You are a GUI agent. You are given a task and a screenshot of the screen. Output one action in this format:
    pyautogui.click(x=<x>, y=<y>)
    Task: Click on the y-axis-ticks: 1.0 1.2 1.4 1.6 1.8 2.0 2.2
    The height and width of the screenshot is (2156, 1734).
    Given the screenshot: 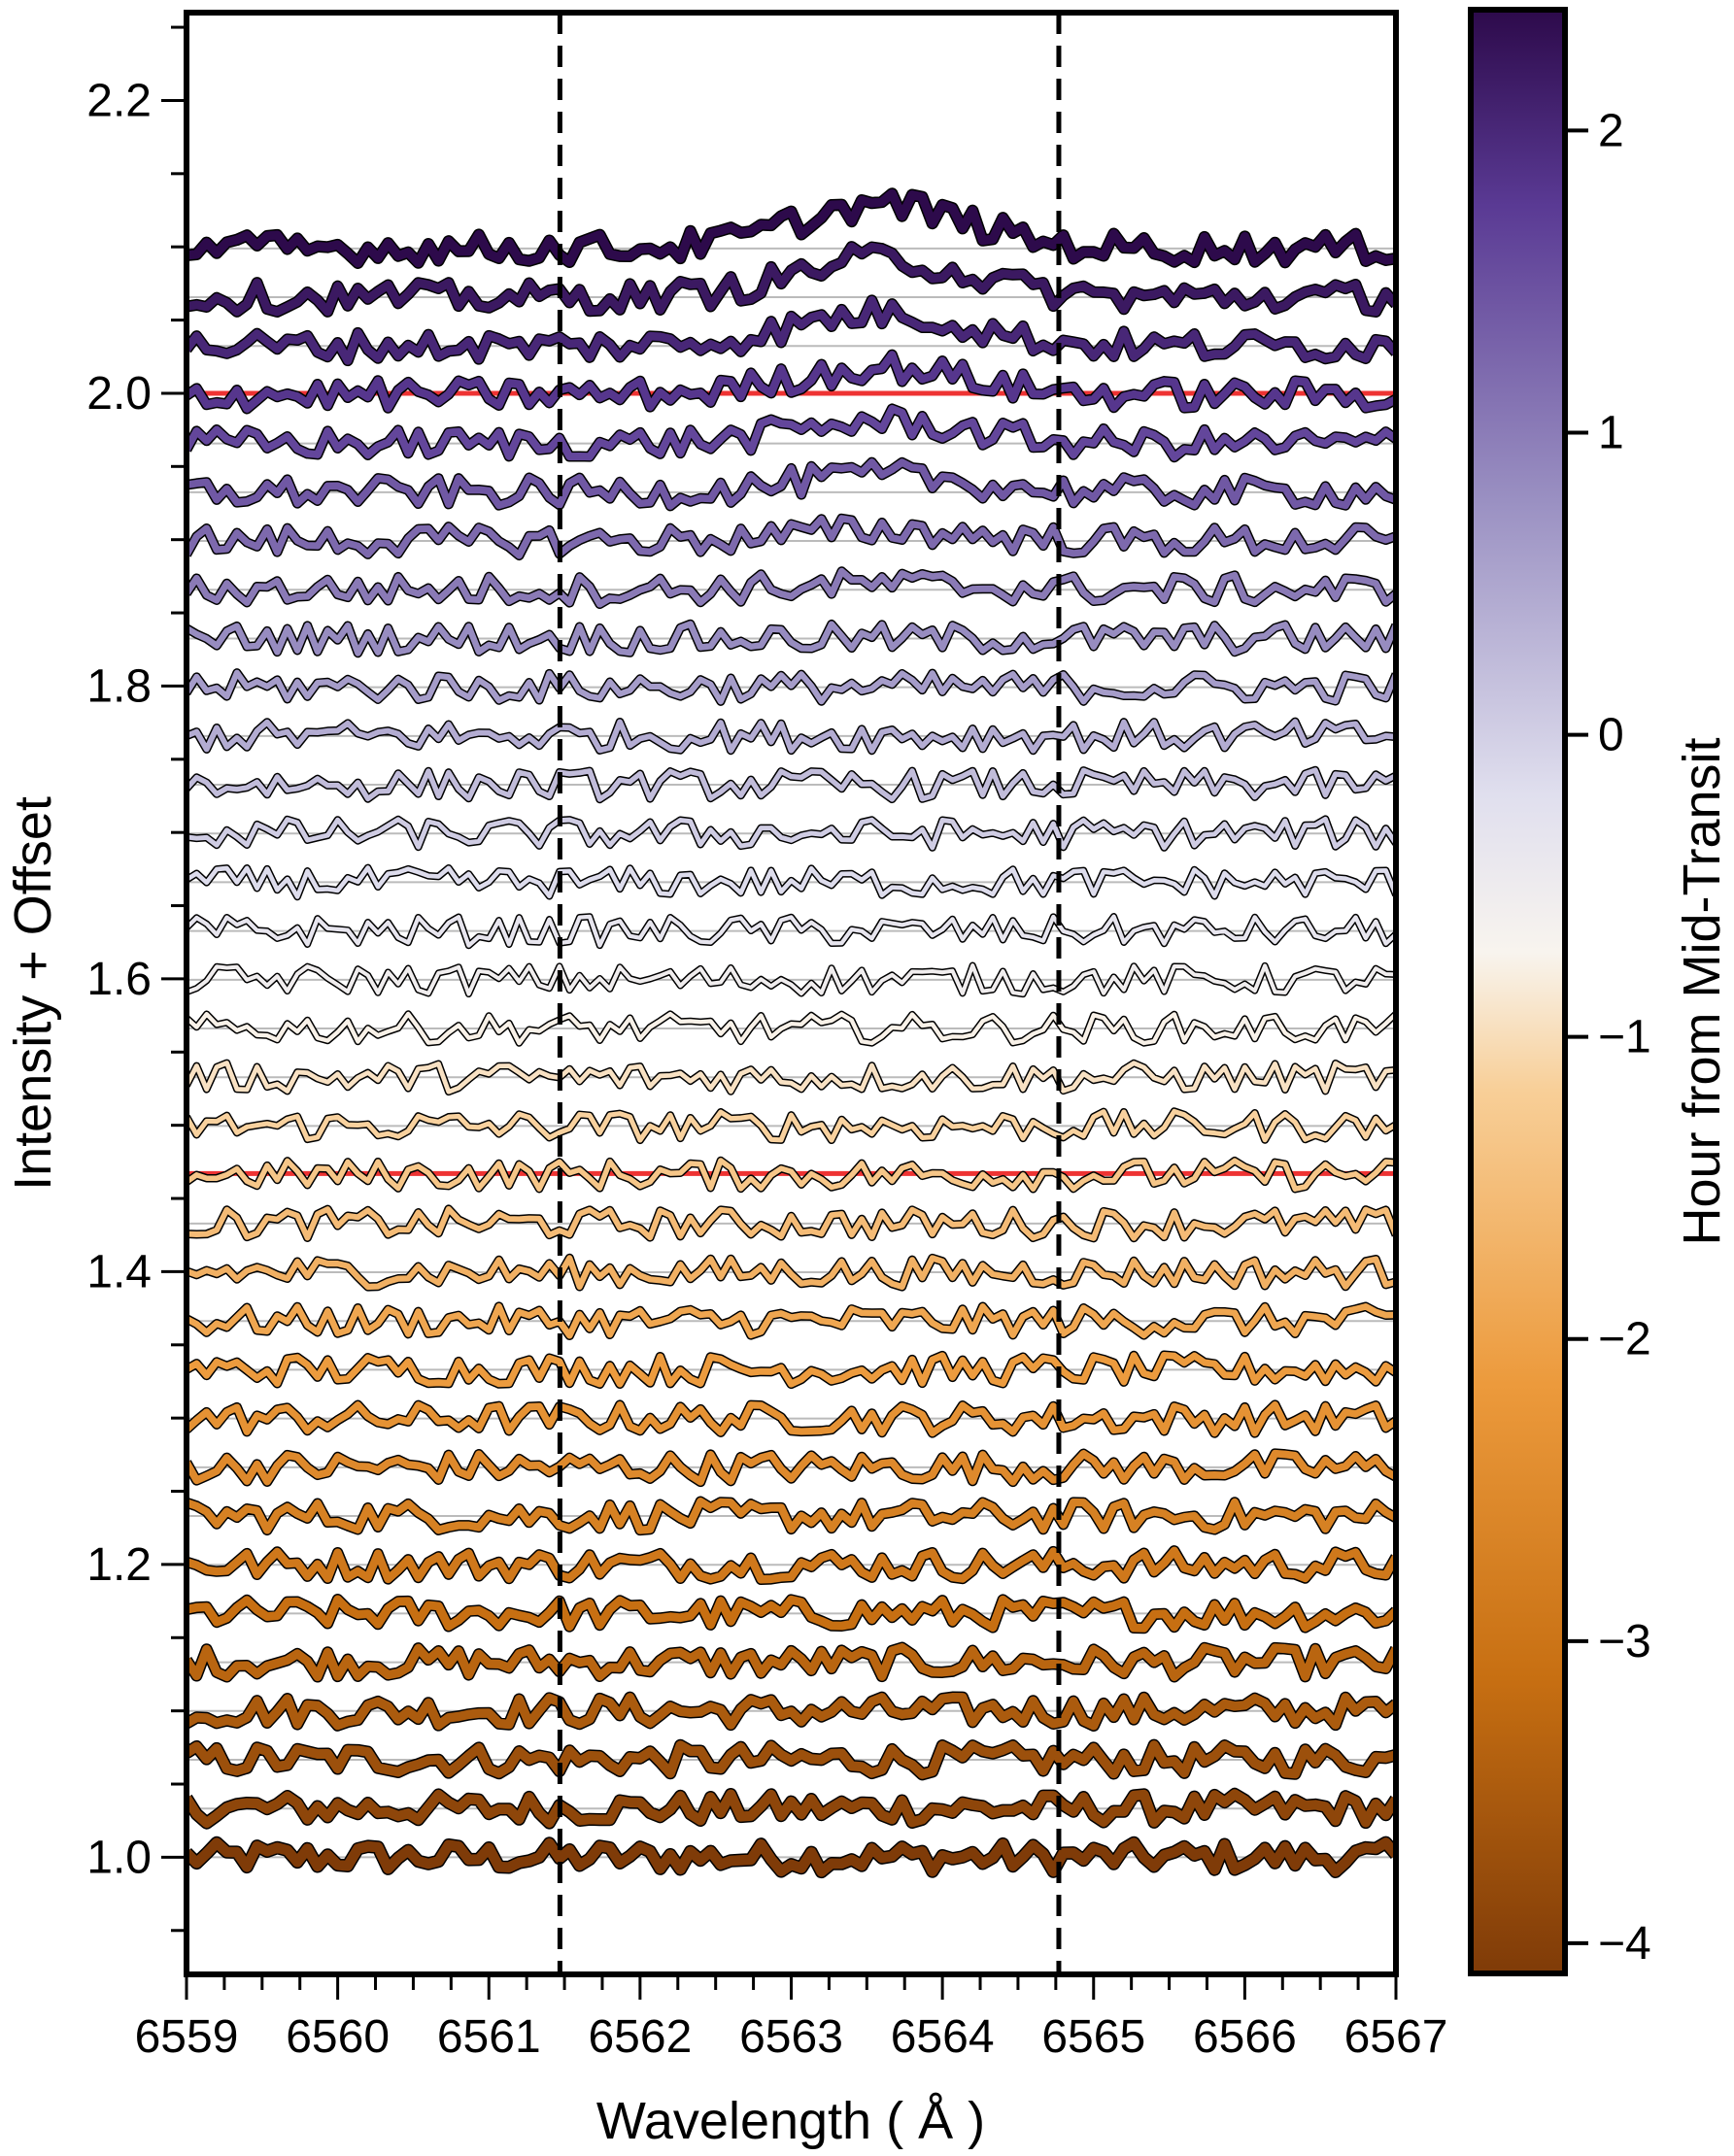 What is the action you would take?
    pyautogui.click(x=136, y=979)
    